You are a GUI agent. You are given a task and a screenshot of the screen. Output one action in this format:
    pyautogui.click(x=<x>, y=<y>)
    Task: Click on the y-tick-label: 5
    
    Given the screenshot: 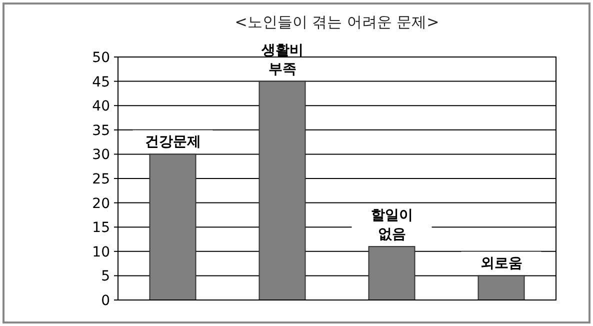 What is the action you would take?
    pyautogui.click(x=105, y=276)
    